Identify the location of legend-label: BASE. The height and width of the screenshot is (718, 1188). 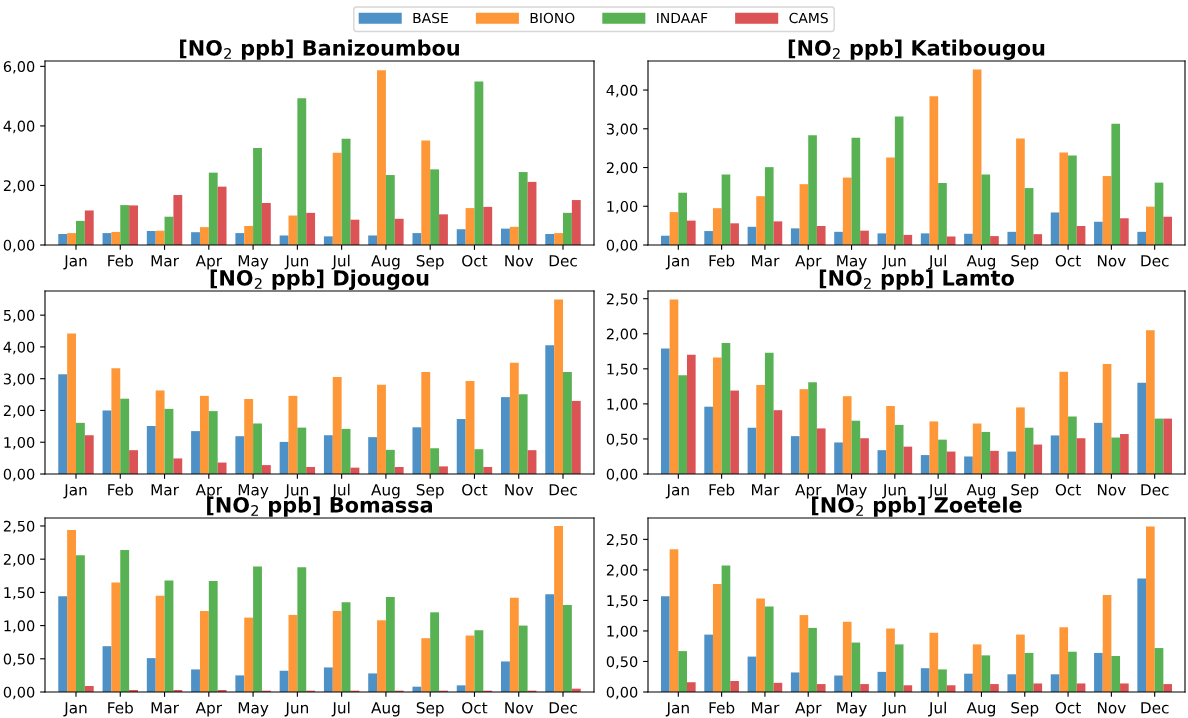
(430, 18).